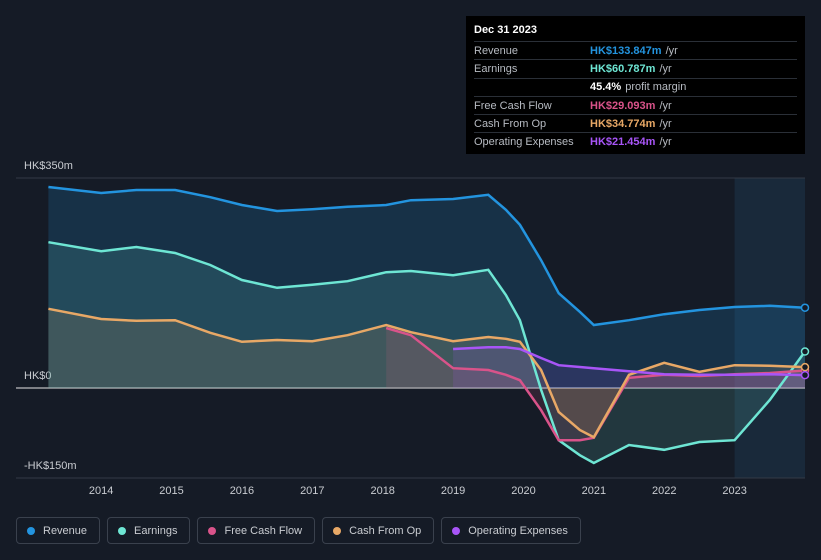 The image size is (821, 560). I want to click on legend-label: Cash From Op, so click(385, 530).